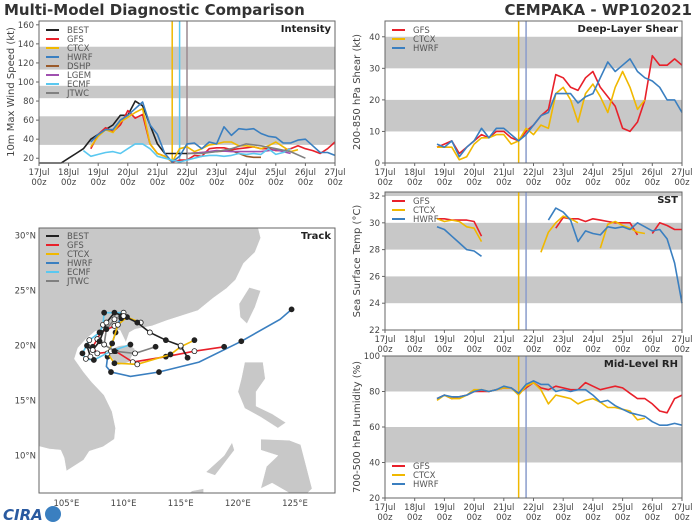  What do you see at coordinates (26, 26) in the screenshot?
I see `y-tick-label: 160` at bounding box center [26, 26].